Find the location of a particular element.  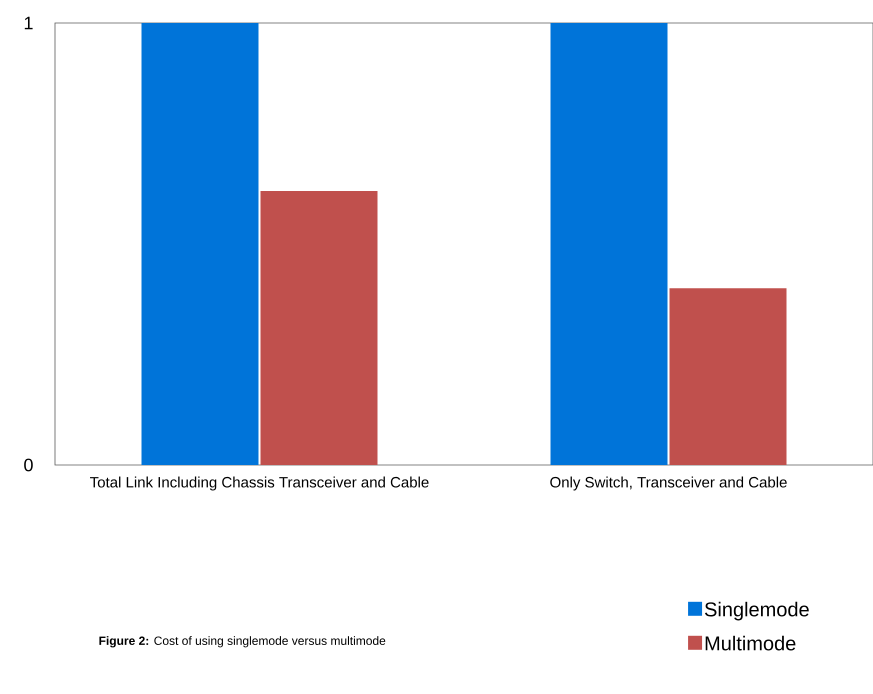

legend-label: Multimode is located at coordinates (751, 643).